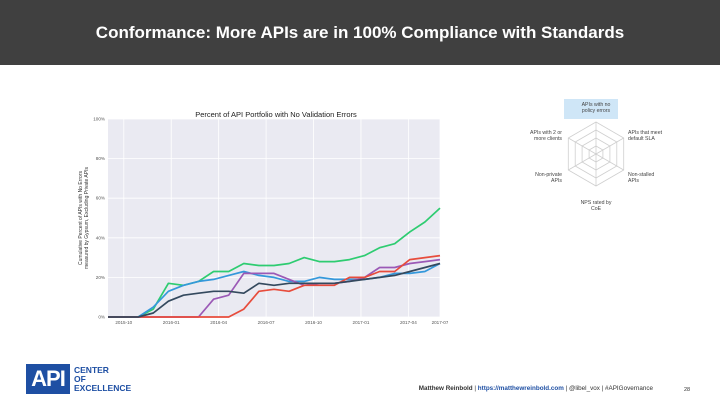 The height and width of the screenshot is (406, 720). I want to click on logo-wordmark: CENTER OF EXCELLENCE, so click(134, 379).